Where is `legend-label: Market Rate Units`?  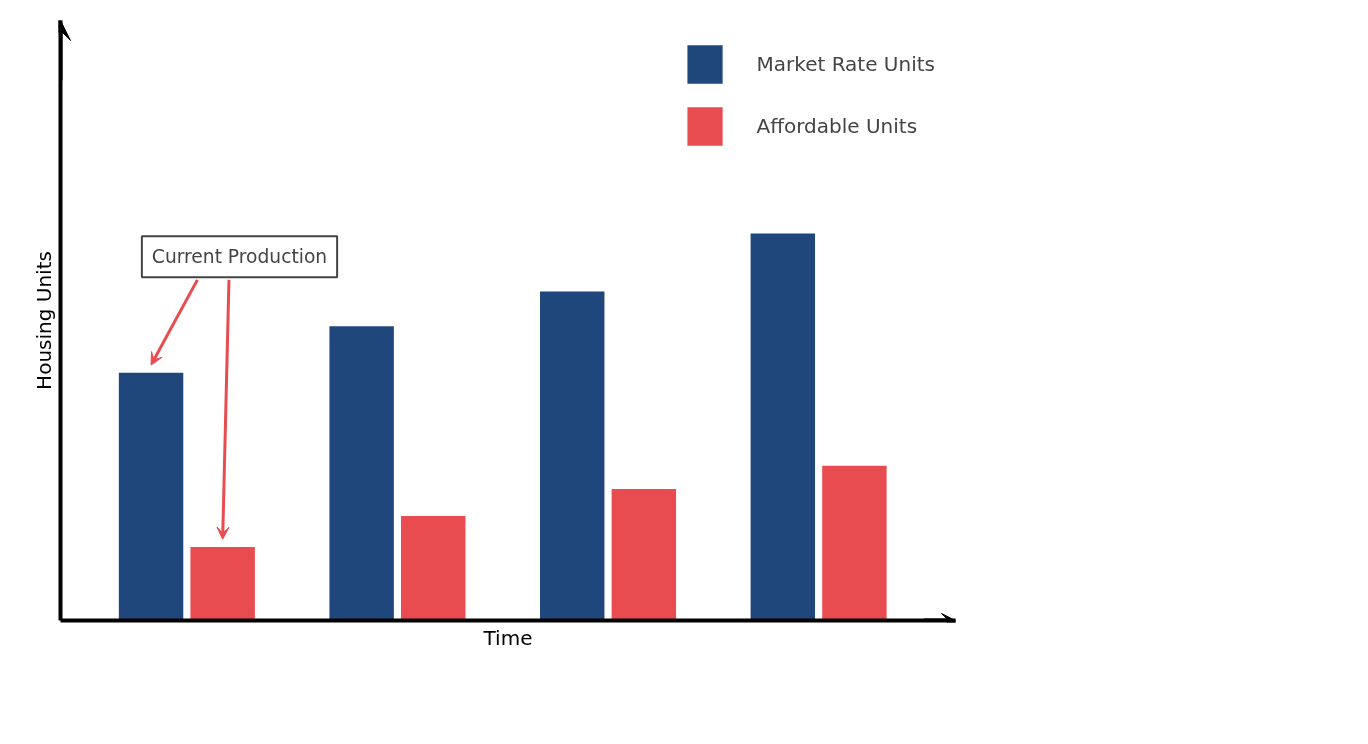 legend-label: Market Rate Units is located at coordinates (845, 64).